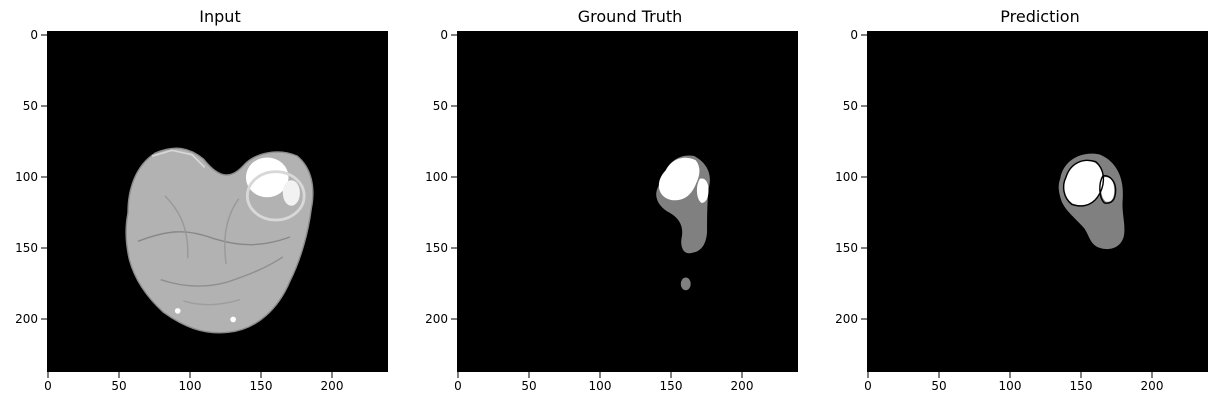 This screenshot has width=1222, height=407. What do you see at coordinates (1040, 16) in the screenshot?
I see `panel-title: Prediction` at bounding box center [1040, 16].